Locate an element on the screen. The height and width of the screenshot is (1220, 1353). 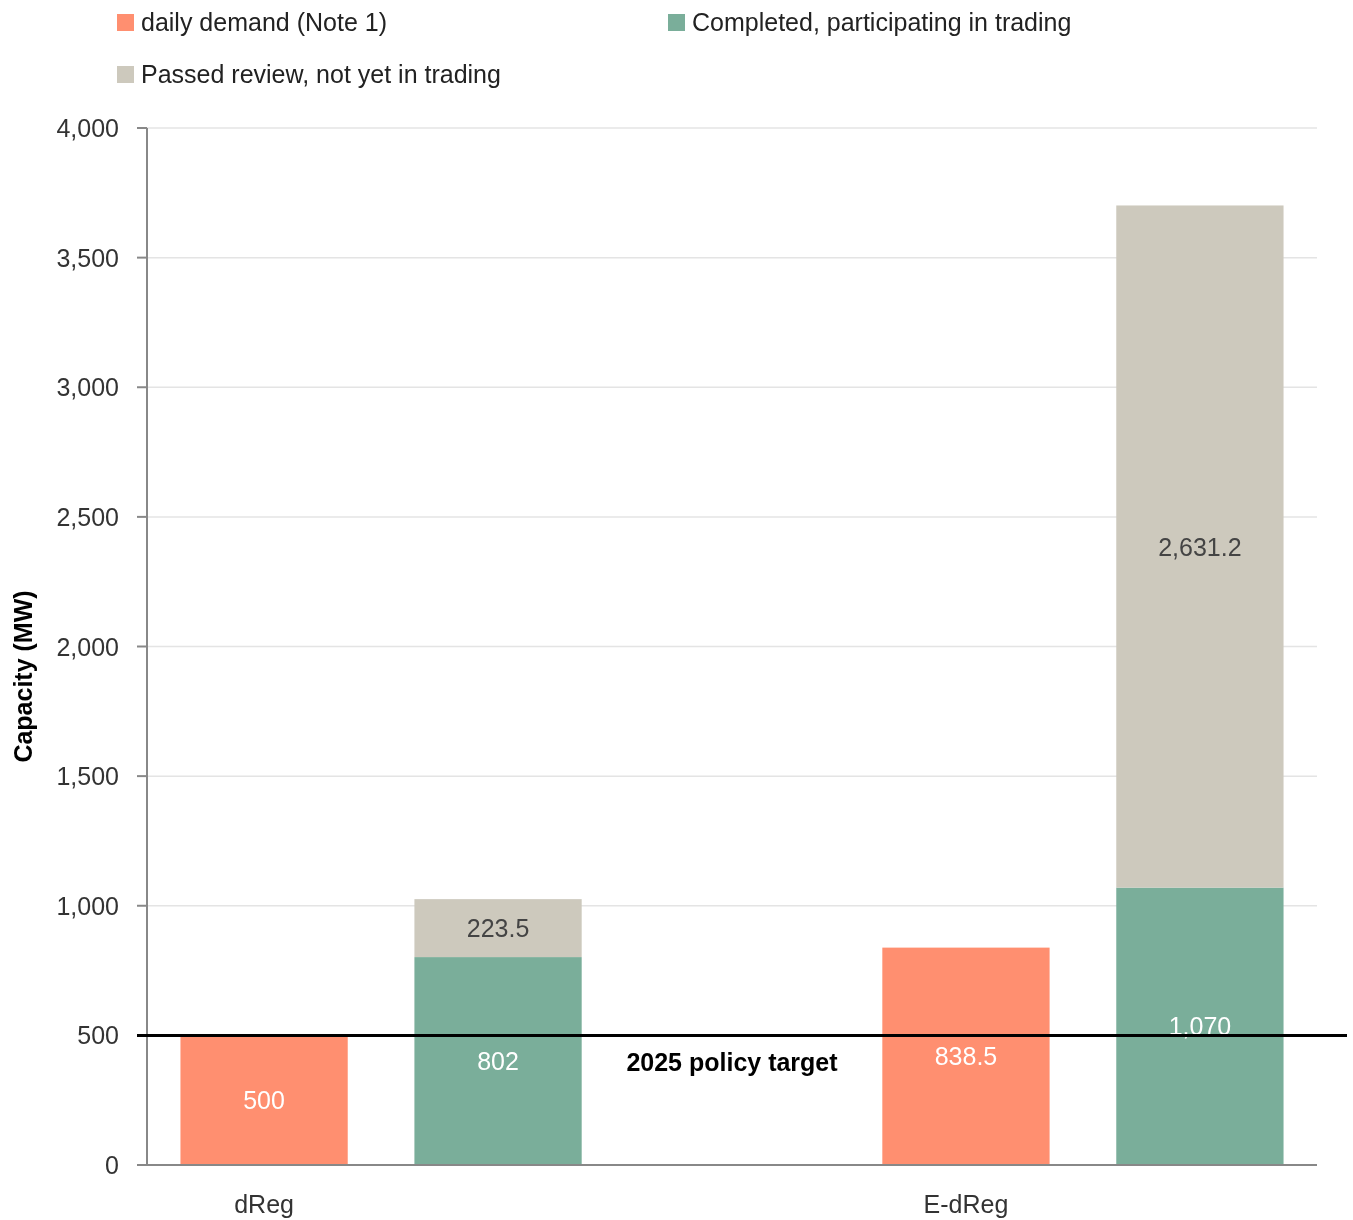
data-label: 2,631.2 is located at coordinates (1200, 546).